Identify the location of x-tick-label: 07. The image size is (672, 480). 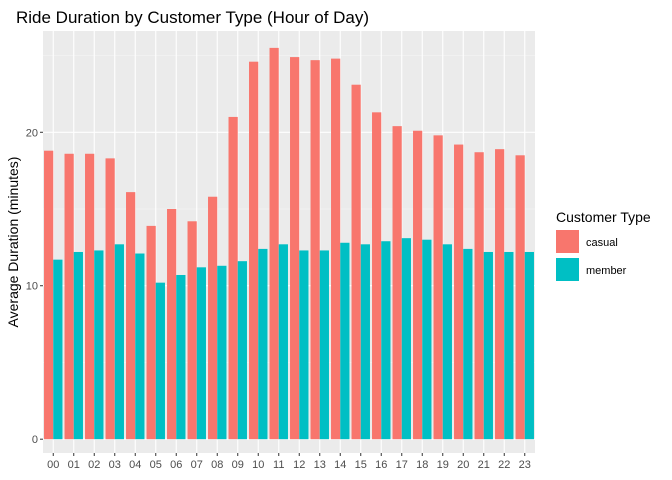
(197, 465).